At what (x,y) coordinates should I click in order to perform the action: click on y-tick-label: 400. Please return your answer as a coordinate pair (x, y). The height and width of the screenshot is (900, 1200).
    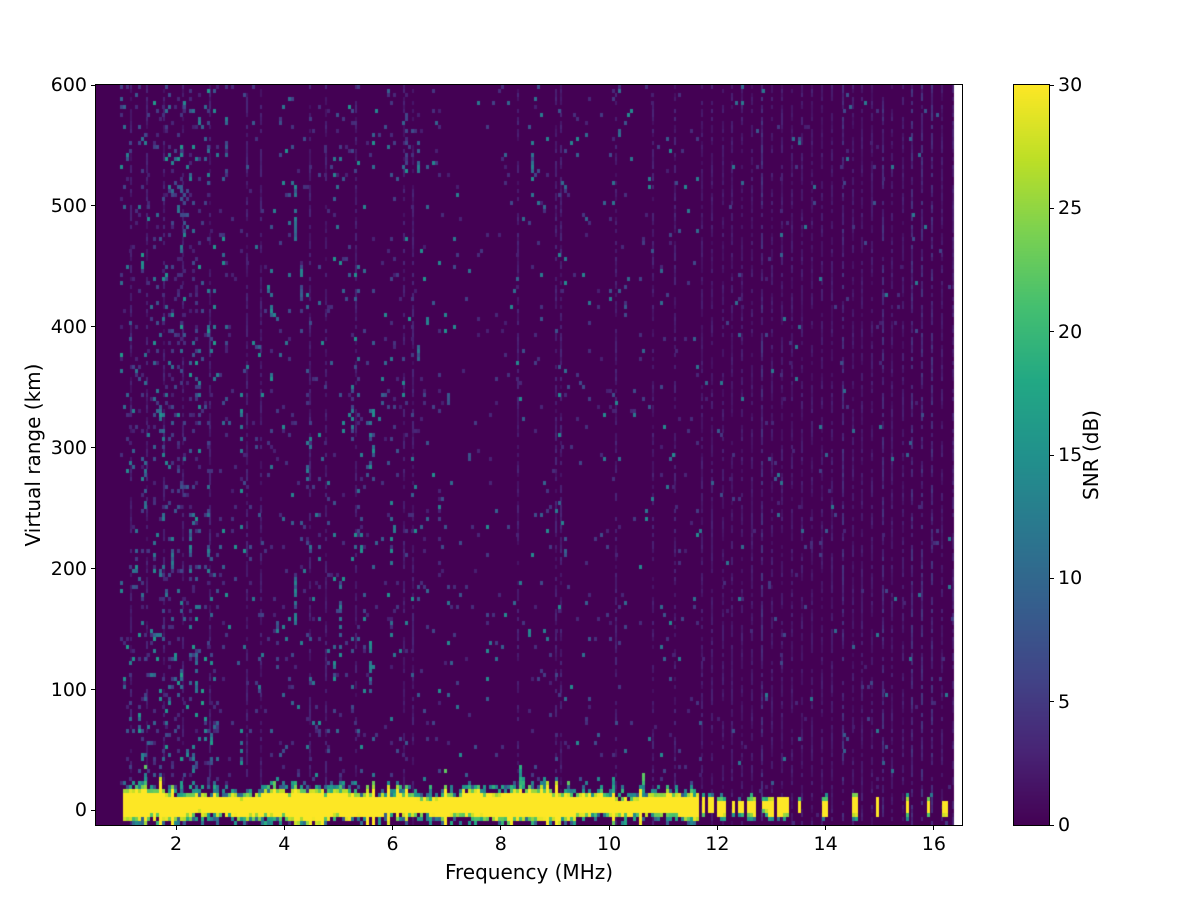
    Looking at the image, I should click on (68, 326).